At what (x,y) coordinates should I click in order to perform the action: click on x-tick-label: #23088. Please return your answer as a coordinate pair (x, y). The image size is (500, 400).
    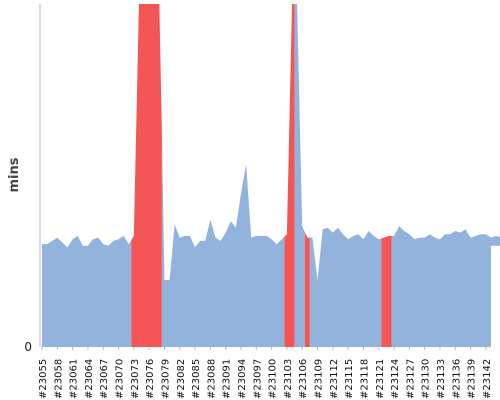
    Looking at the image, I should click on (211, 379).